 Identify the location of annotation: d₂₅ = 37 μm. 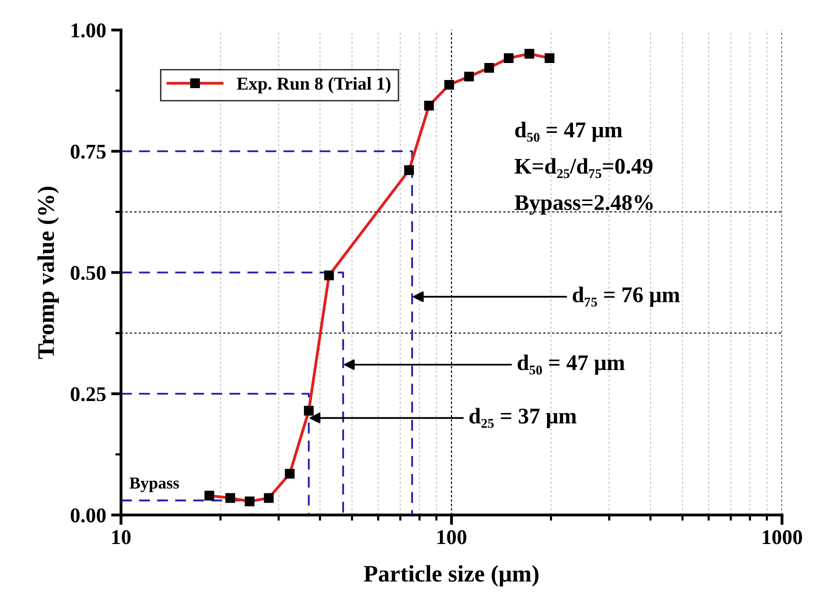
(522, 418).